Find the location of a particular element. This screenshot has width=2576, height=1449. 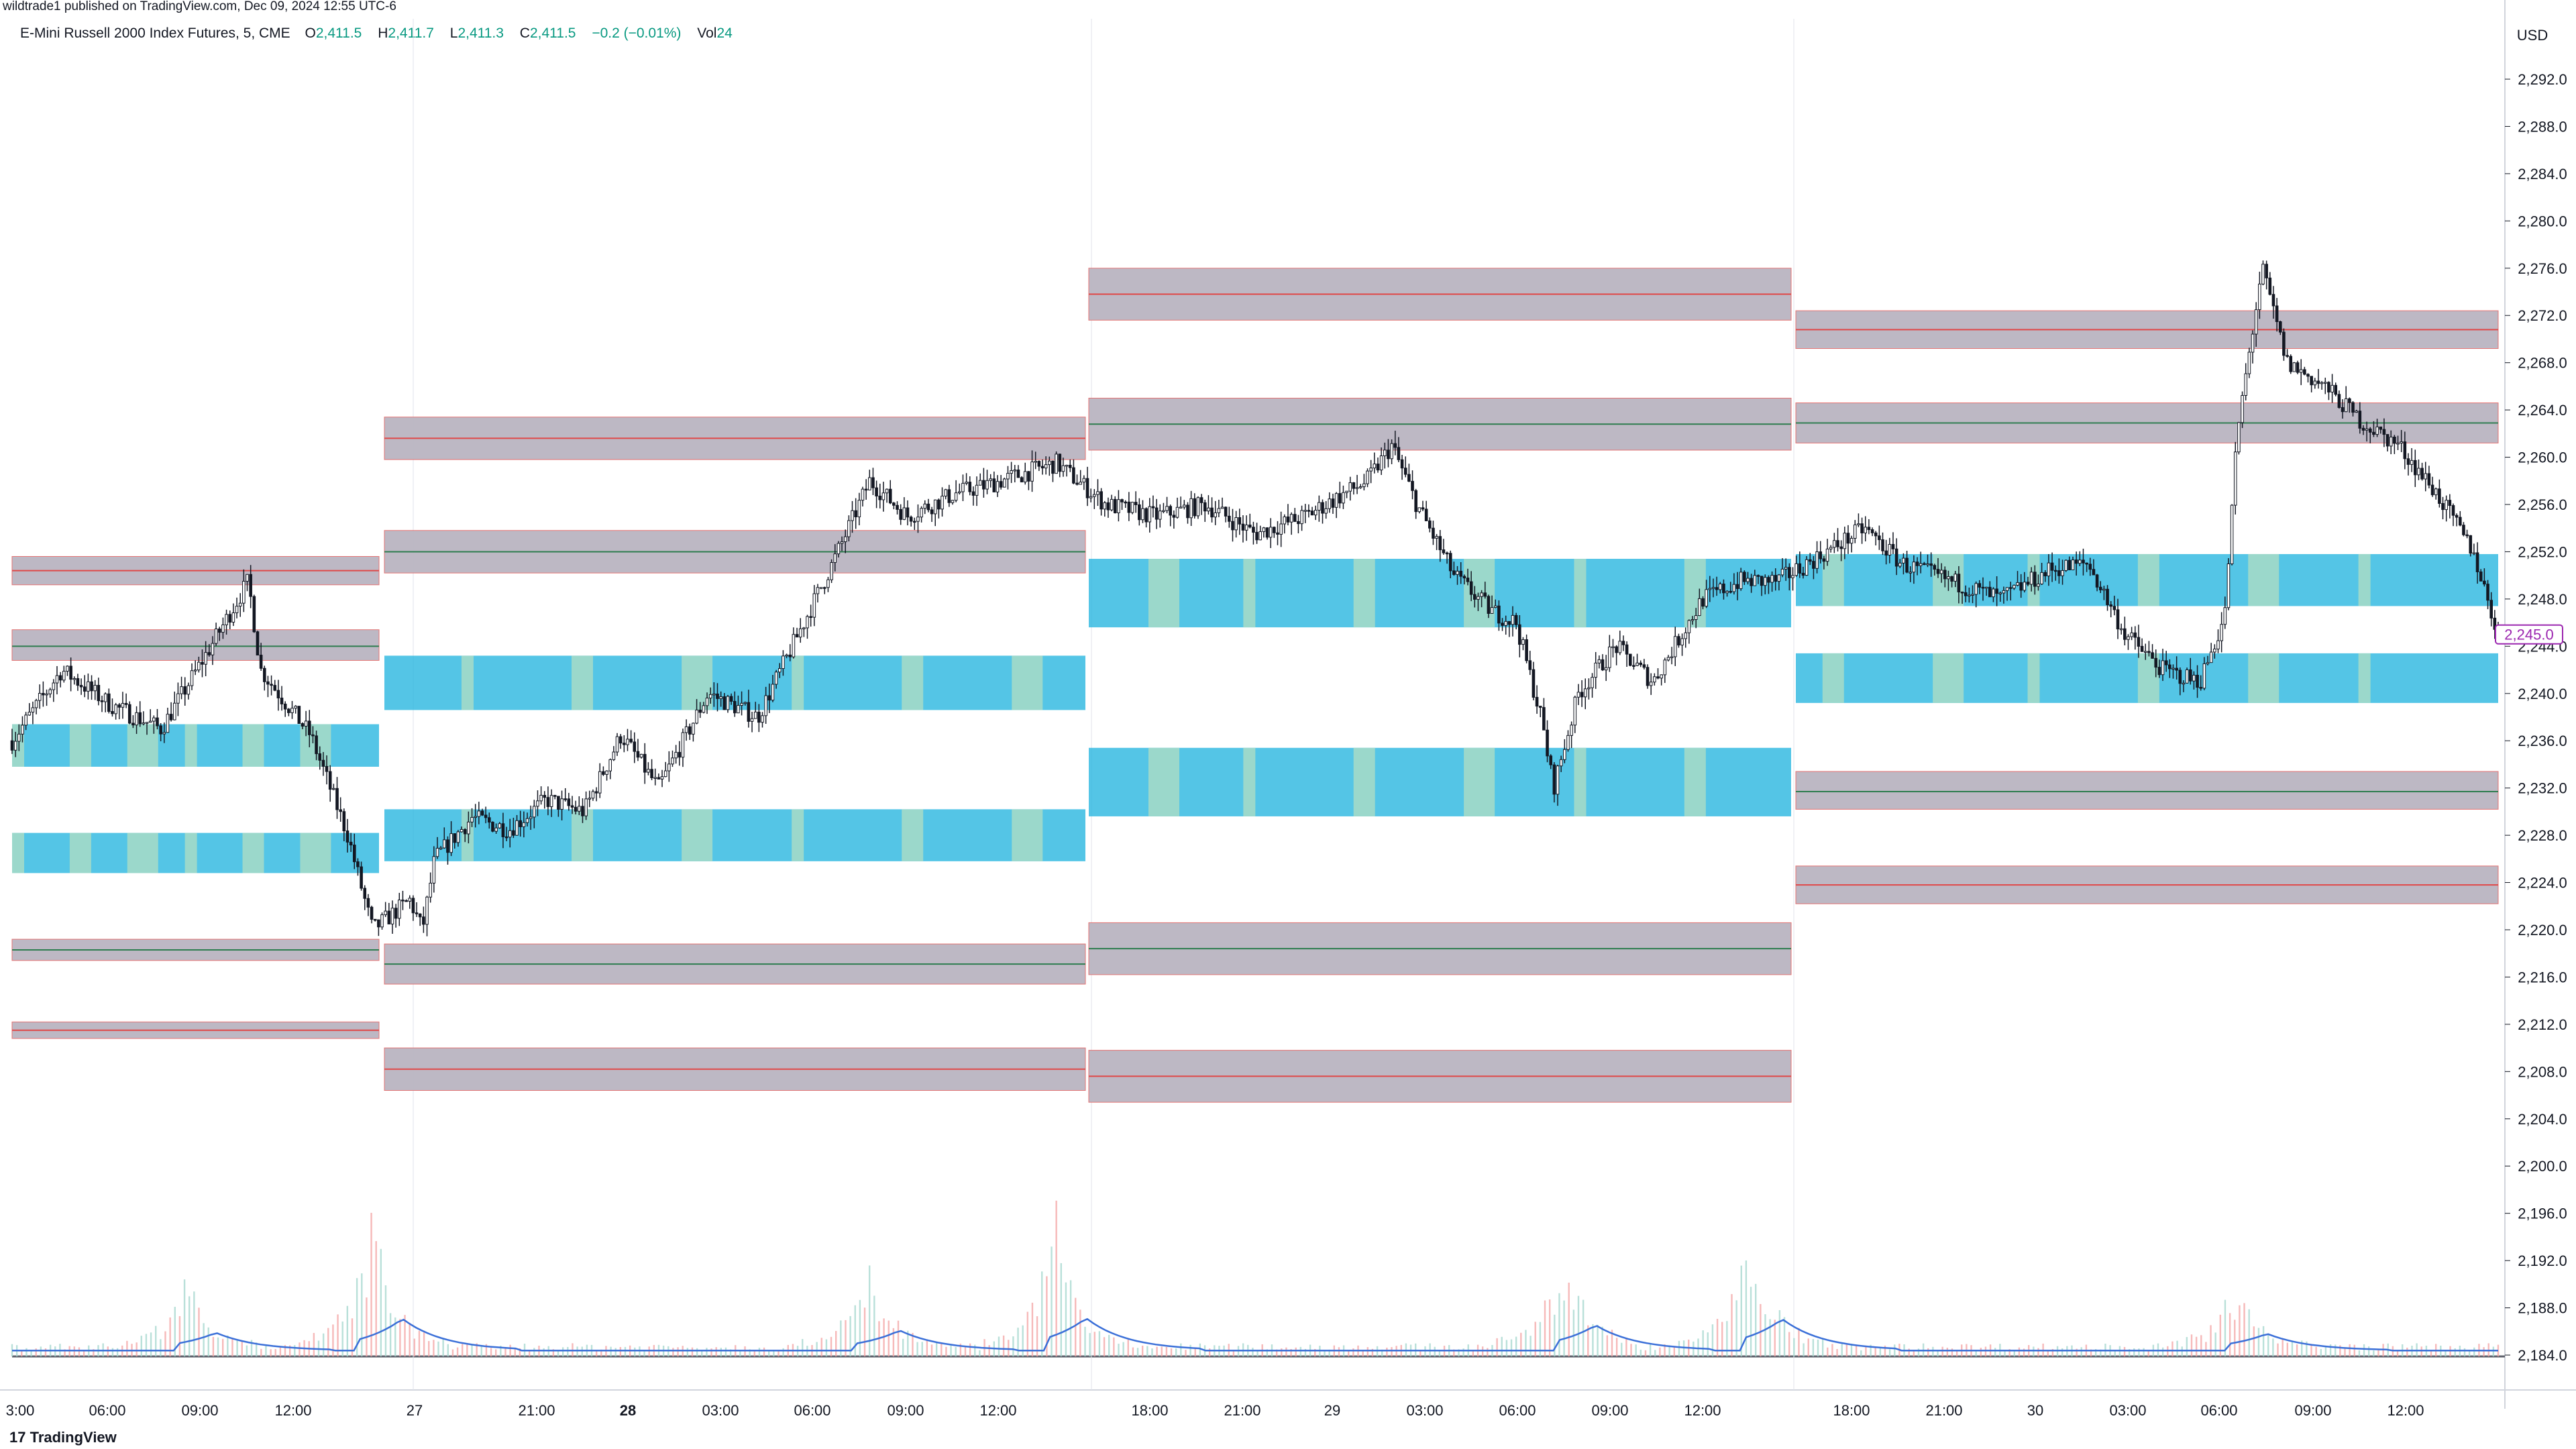

time-tick-label: 03:00 is located at coordinates (2127, 1410).